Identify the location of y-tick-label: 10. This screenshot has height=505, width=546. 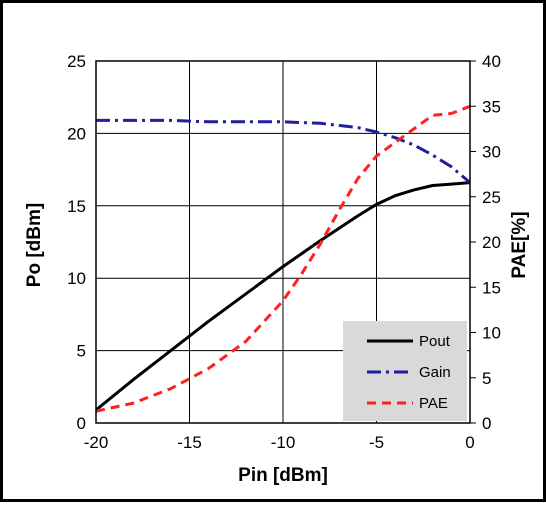
(76, 278).